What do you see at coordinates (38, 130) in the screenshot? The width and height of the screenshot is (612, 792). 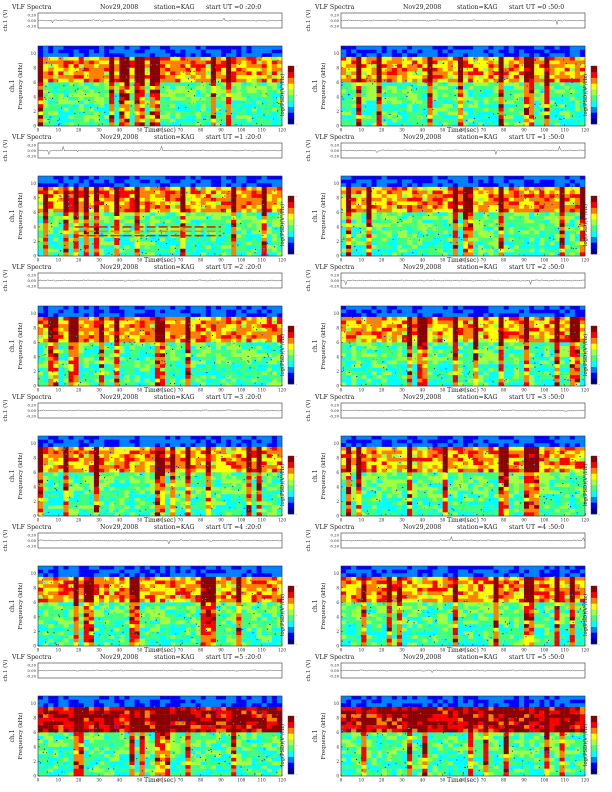 I see `x-tick-label: 0` at bounding box center [38, 130].